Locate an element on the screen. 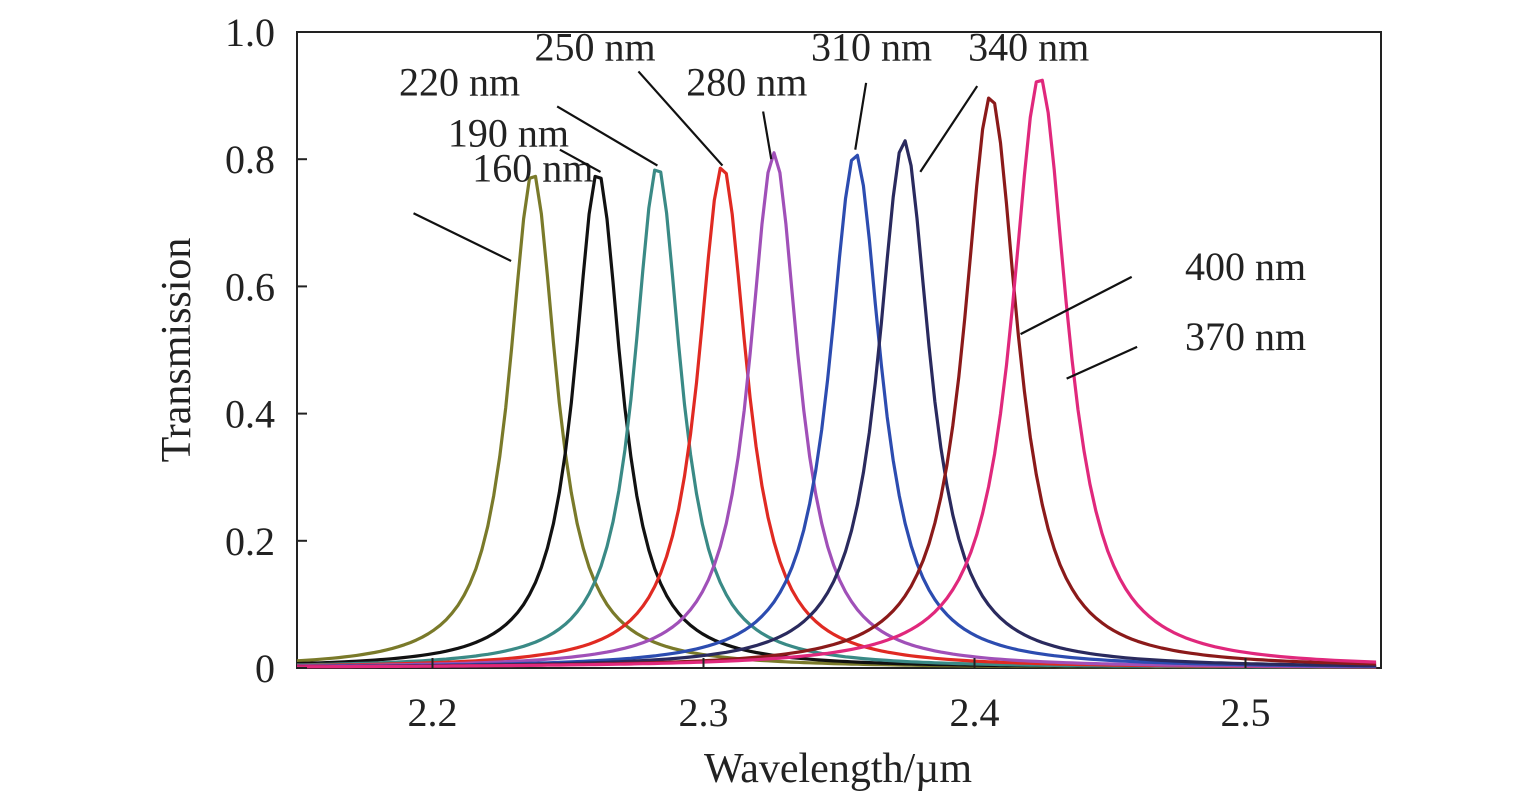 This screenshot has width=1535, height=801. y-tick-label: 0 is located at coordinates (265, 668).